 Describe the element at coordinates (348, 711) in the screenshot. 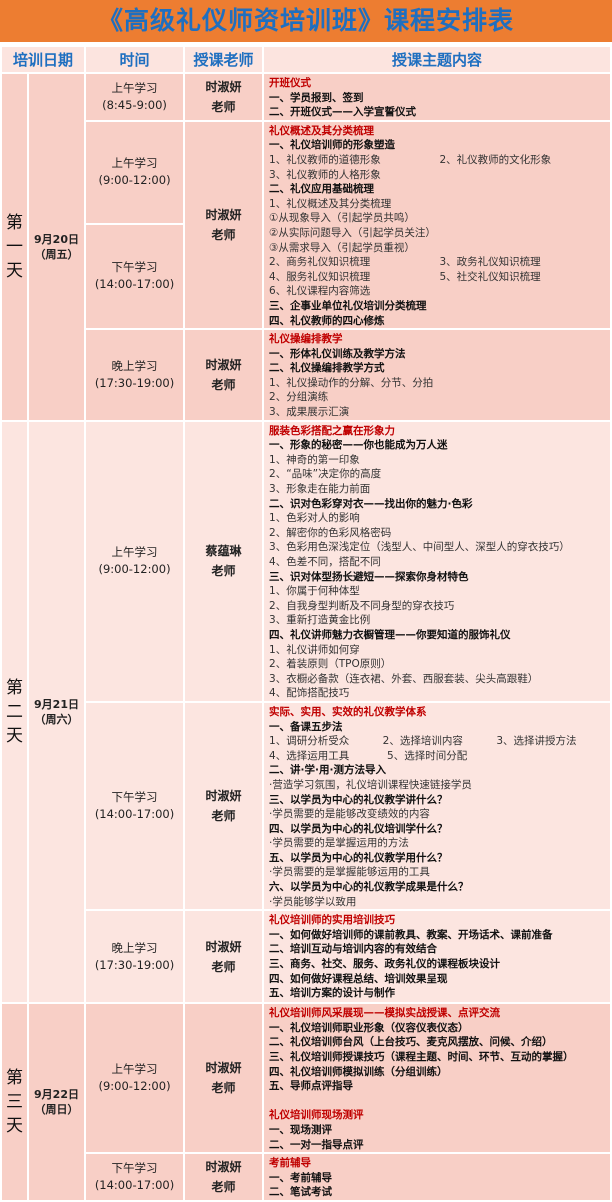

I see `content-text: 实际、实用、实效的礼仪教学体系` at that location.